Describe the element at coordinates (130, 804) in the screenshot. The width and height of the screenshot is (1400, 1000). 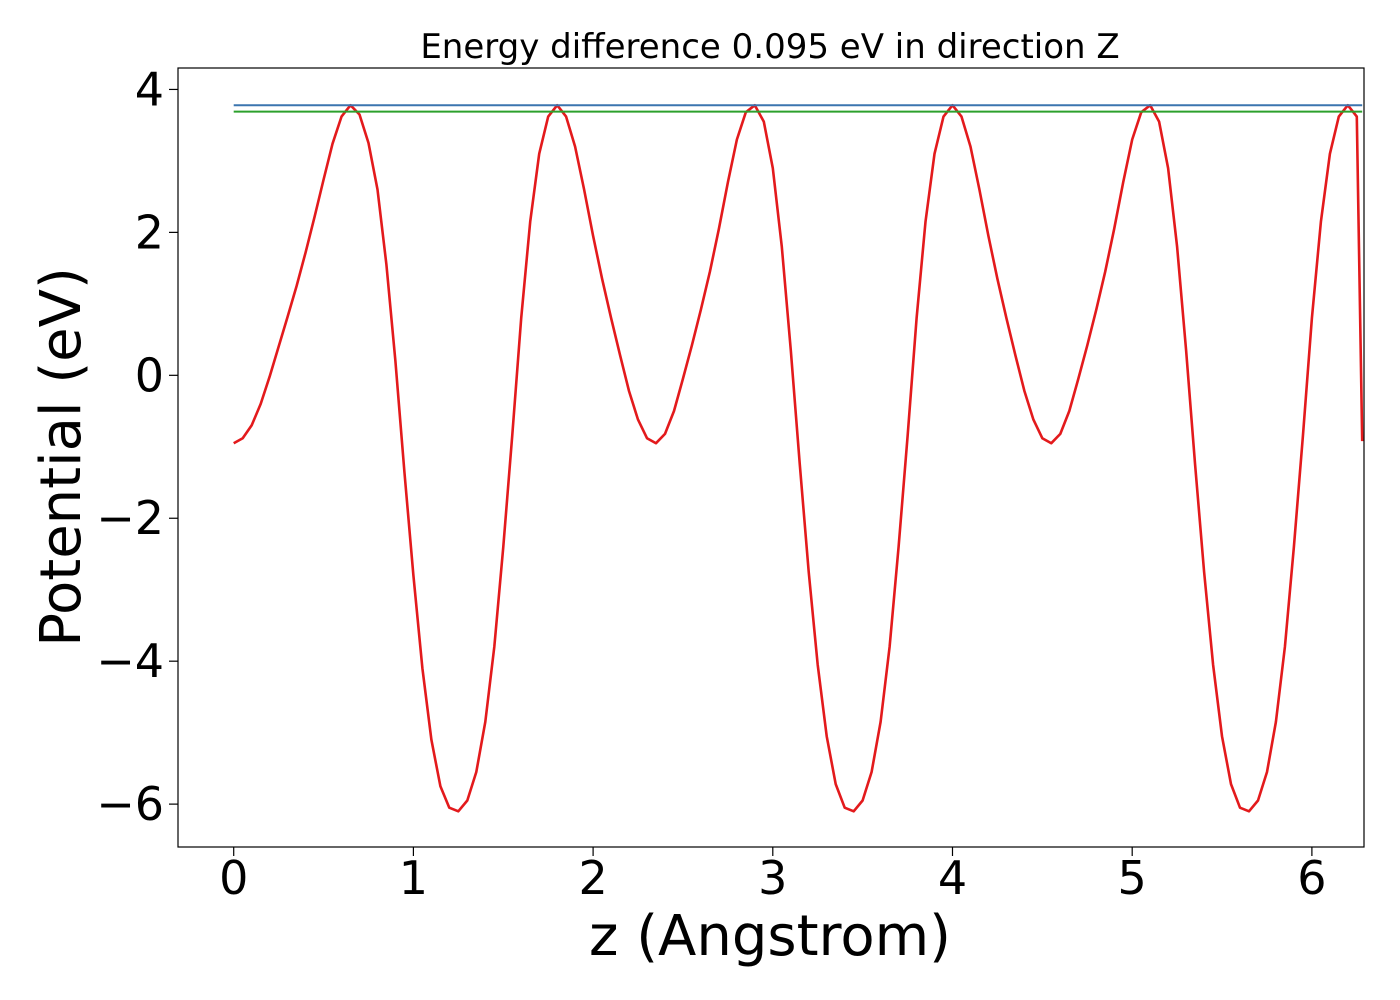
I see `y-tick-label: −6` at that location.